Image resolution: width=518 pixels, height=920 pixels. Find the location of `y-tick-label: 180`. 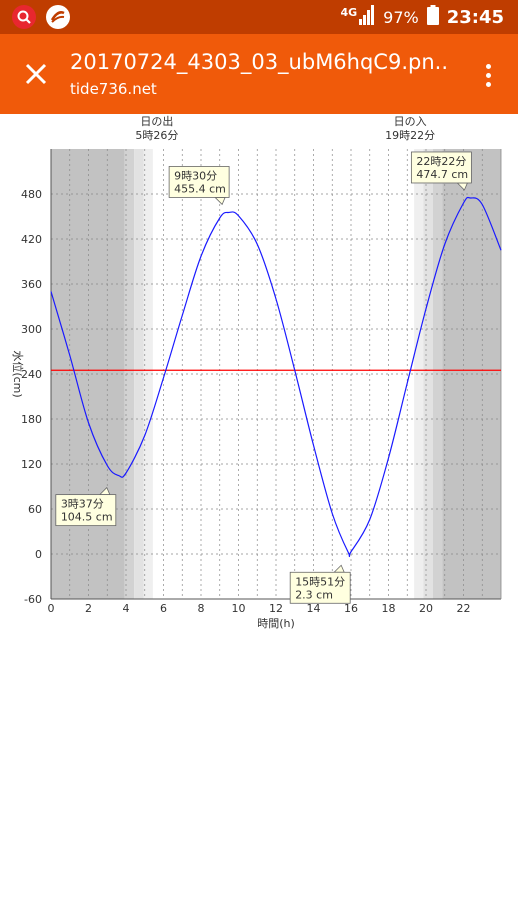

y-tick-label: 180 is located at coordinates (31, 419).